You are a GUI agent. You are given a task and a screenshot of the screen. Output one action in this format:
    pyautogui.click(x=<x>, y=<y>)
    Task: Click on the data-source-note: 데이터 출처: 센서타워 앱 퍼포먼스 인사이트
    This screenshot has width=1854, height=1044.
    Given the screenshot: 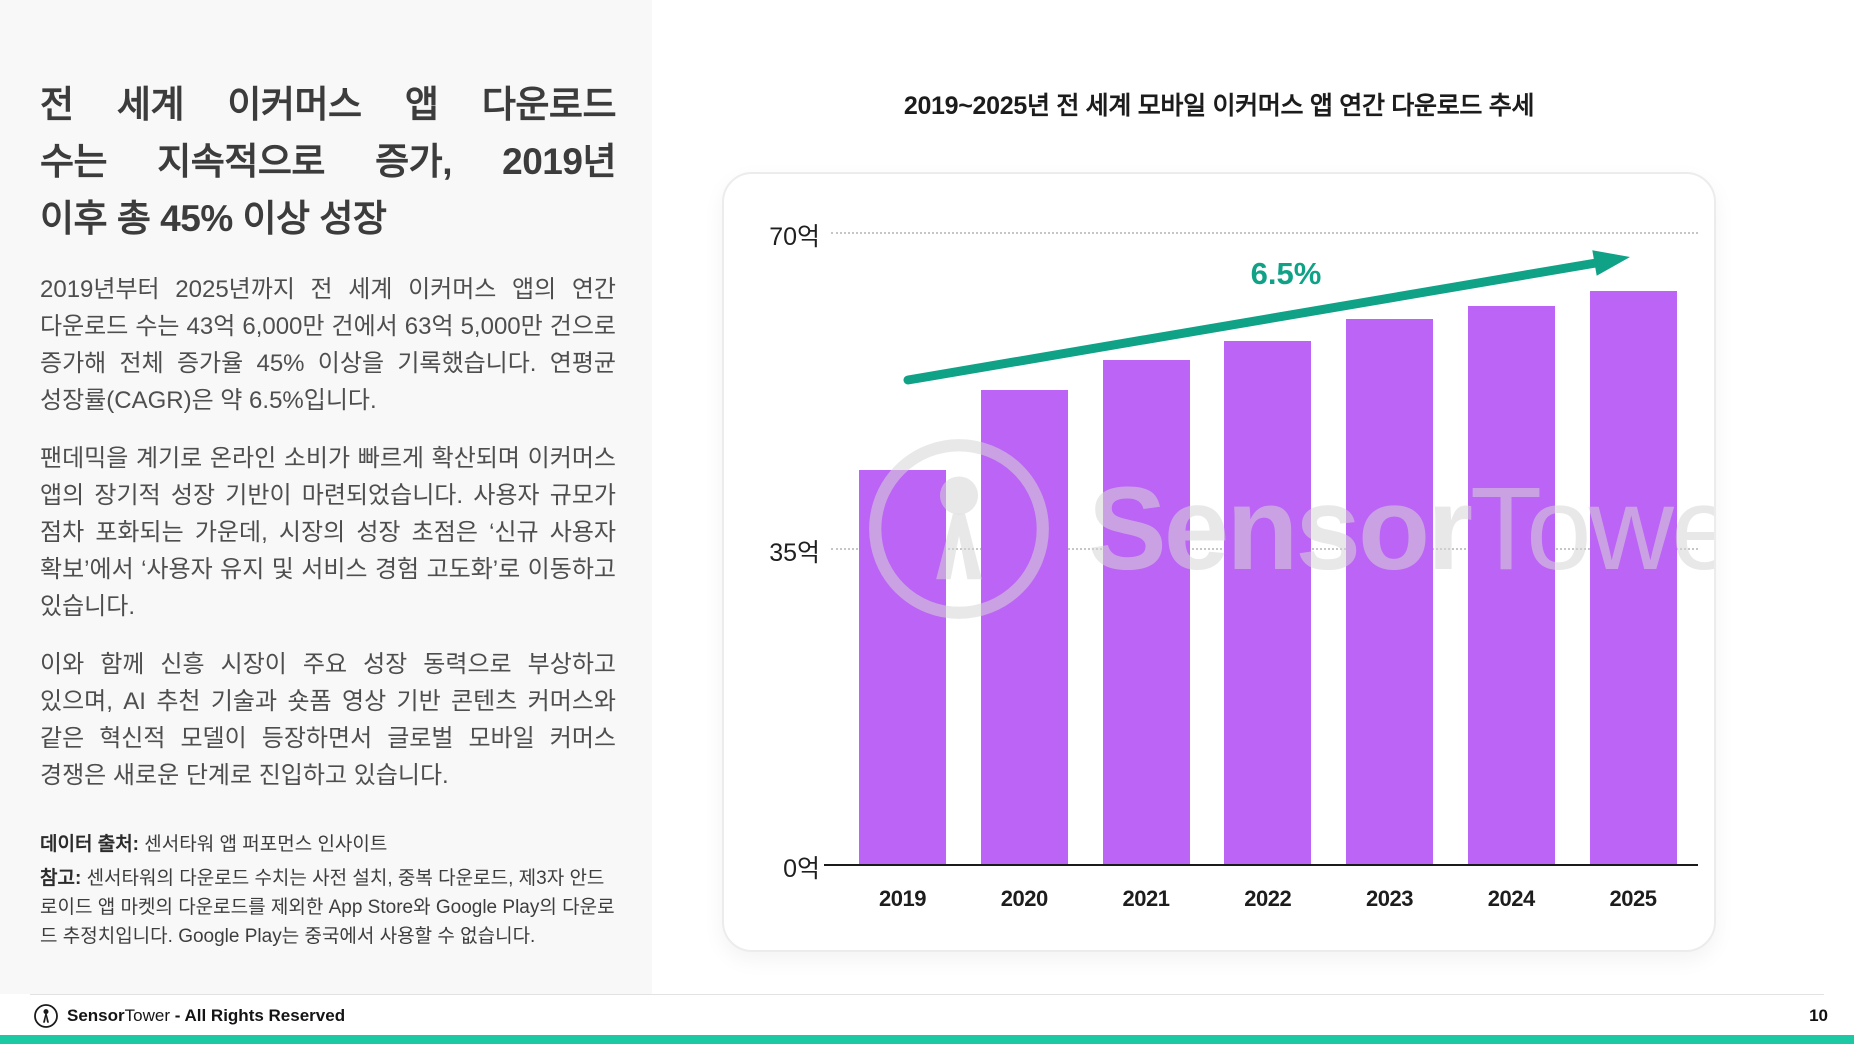 What is the action you would take?
    pyautogui.click(x=328, y=844)
    